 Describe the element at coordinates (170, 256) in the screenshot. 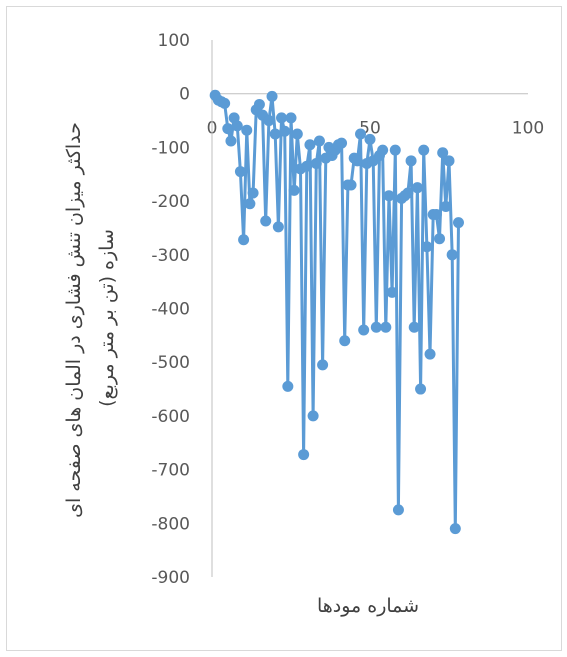

I see `y-tick-label: -300` at that location.